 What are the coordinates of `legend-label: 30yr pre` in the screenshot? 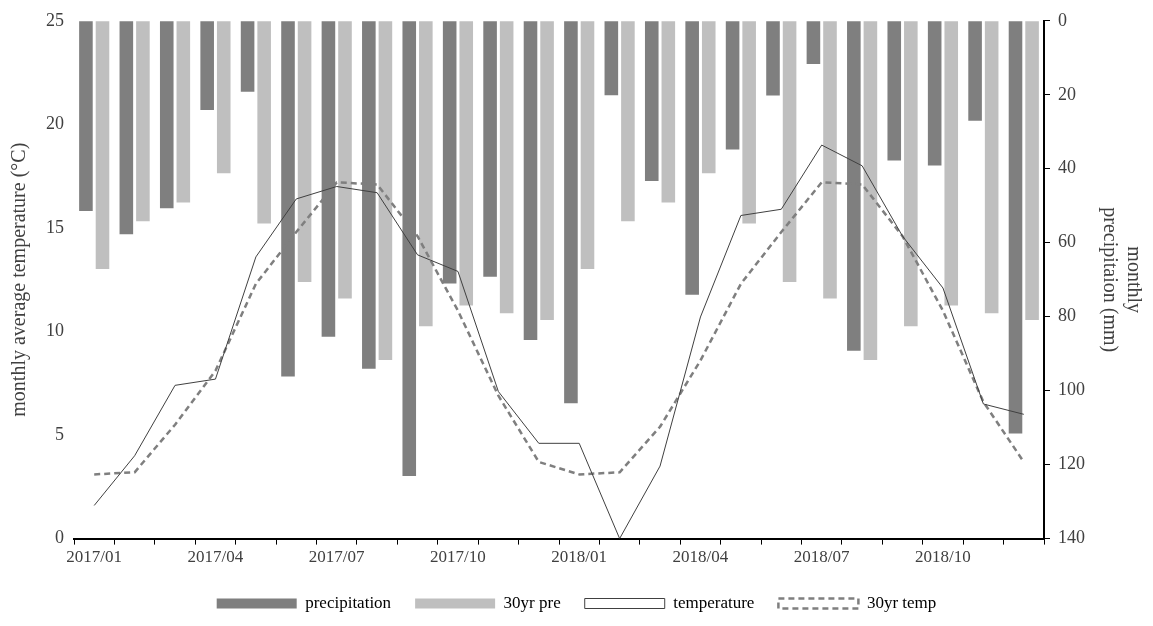 It's located at (532, 602).